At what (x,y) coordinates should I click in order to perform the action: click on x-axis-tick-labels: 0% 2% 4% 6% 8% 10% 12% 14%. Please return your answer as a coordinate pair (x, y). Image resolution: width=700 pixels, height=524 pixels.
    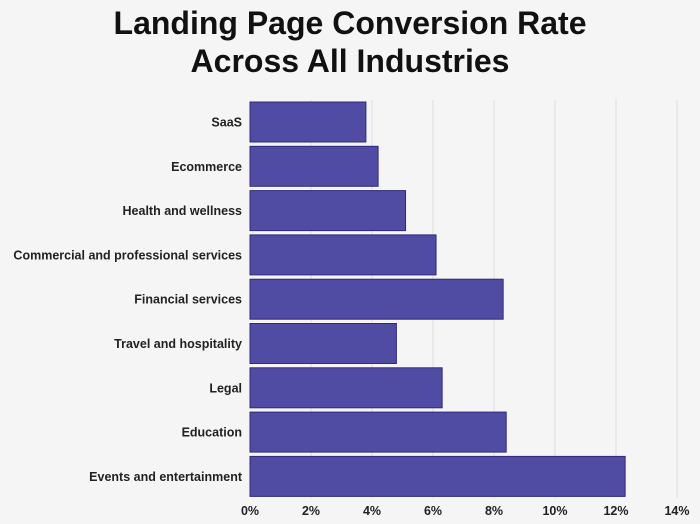
    Looking at the image, I should click on (465, 511).